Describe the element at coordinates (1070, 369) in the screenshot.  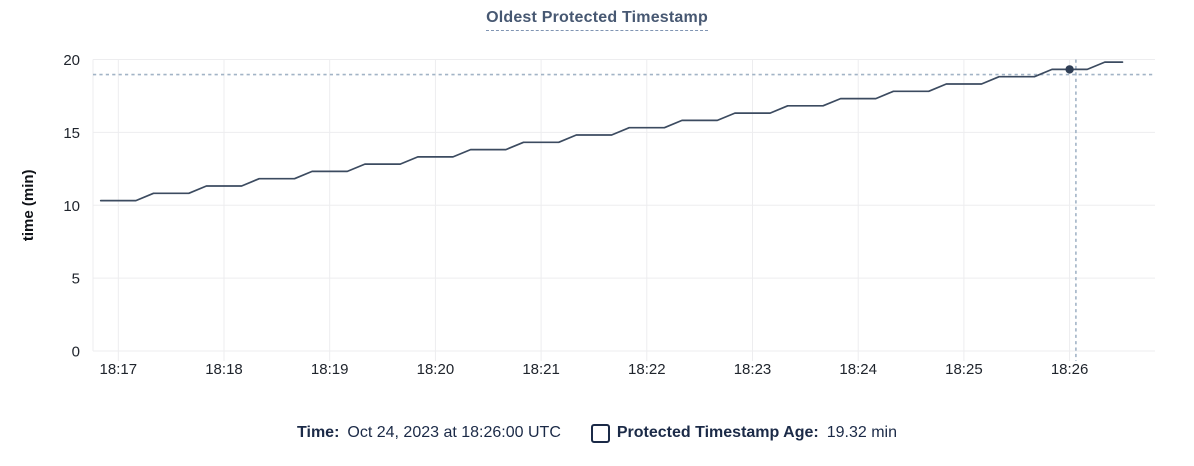
I see `x-tick-label: 18:26` at that location.